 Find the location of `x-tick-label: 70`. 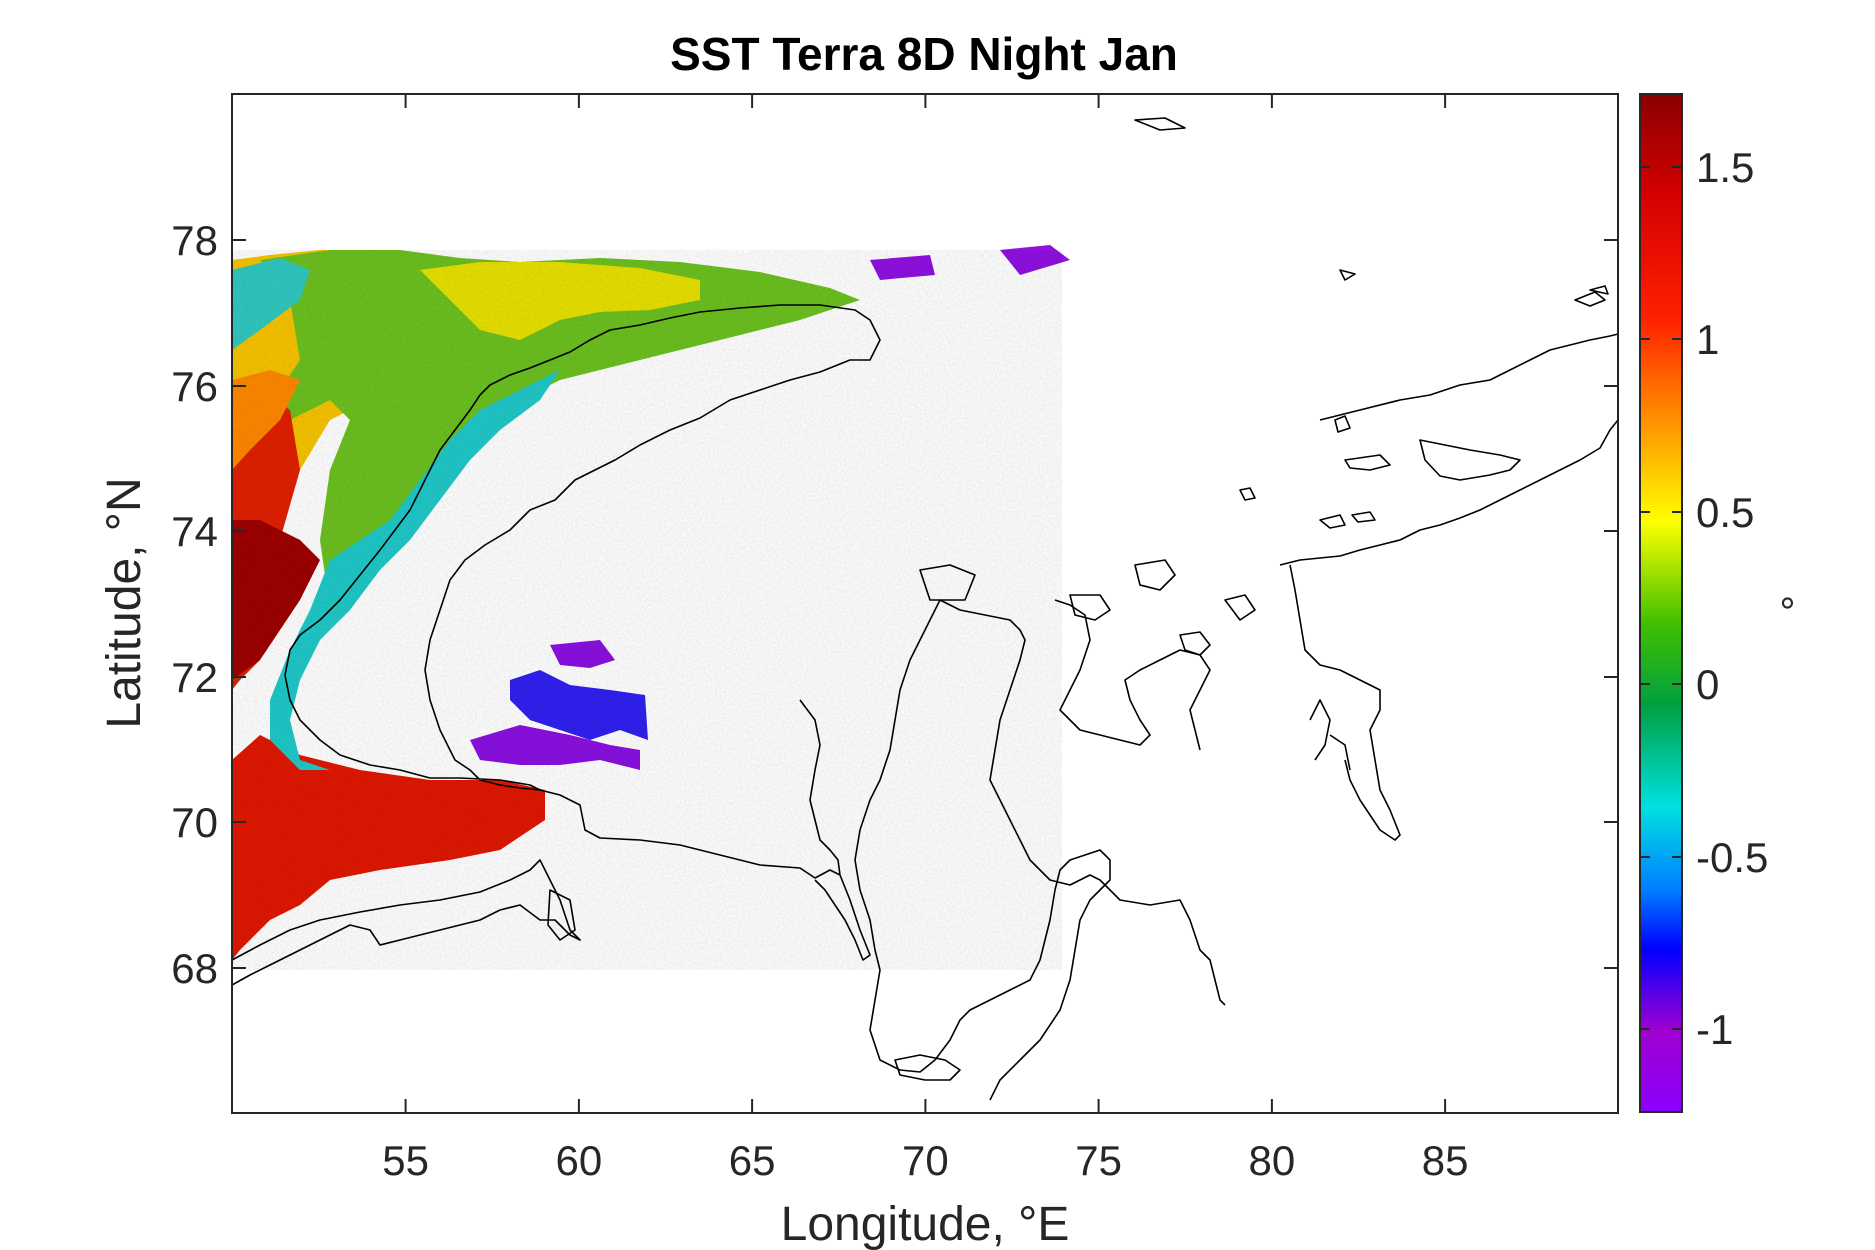

x-tick-label: 70 is located at coordinates (925, 1160).